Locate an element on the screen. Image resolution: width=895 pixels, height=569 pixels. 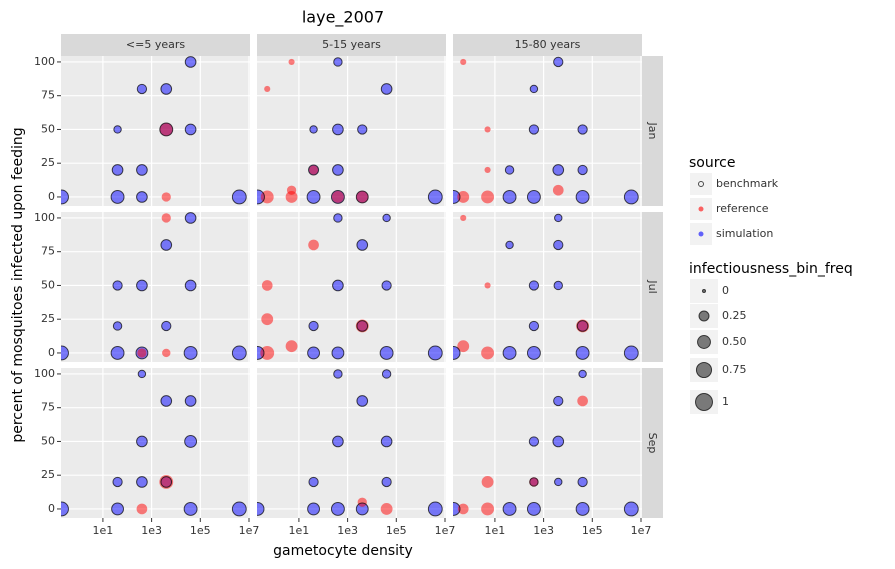
legend-label: 0 is located at coordinates (725, 290).